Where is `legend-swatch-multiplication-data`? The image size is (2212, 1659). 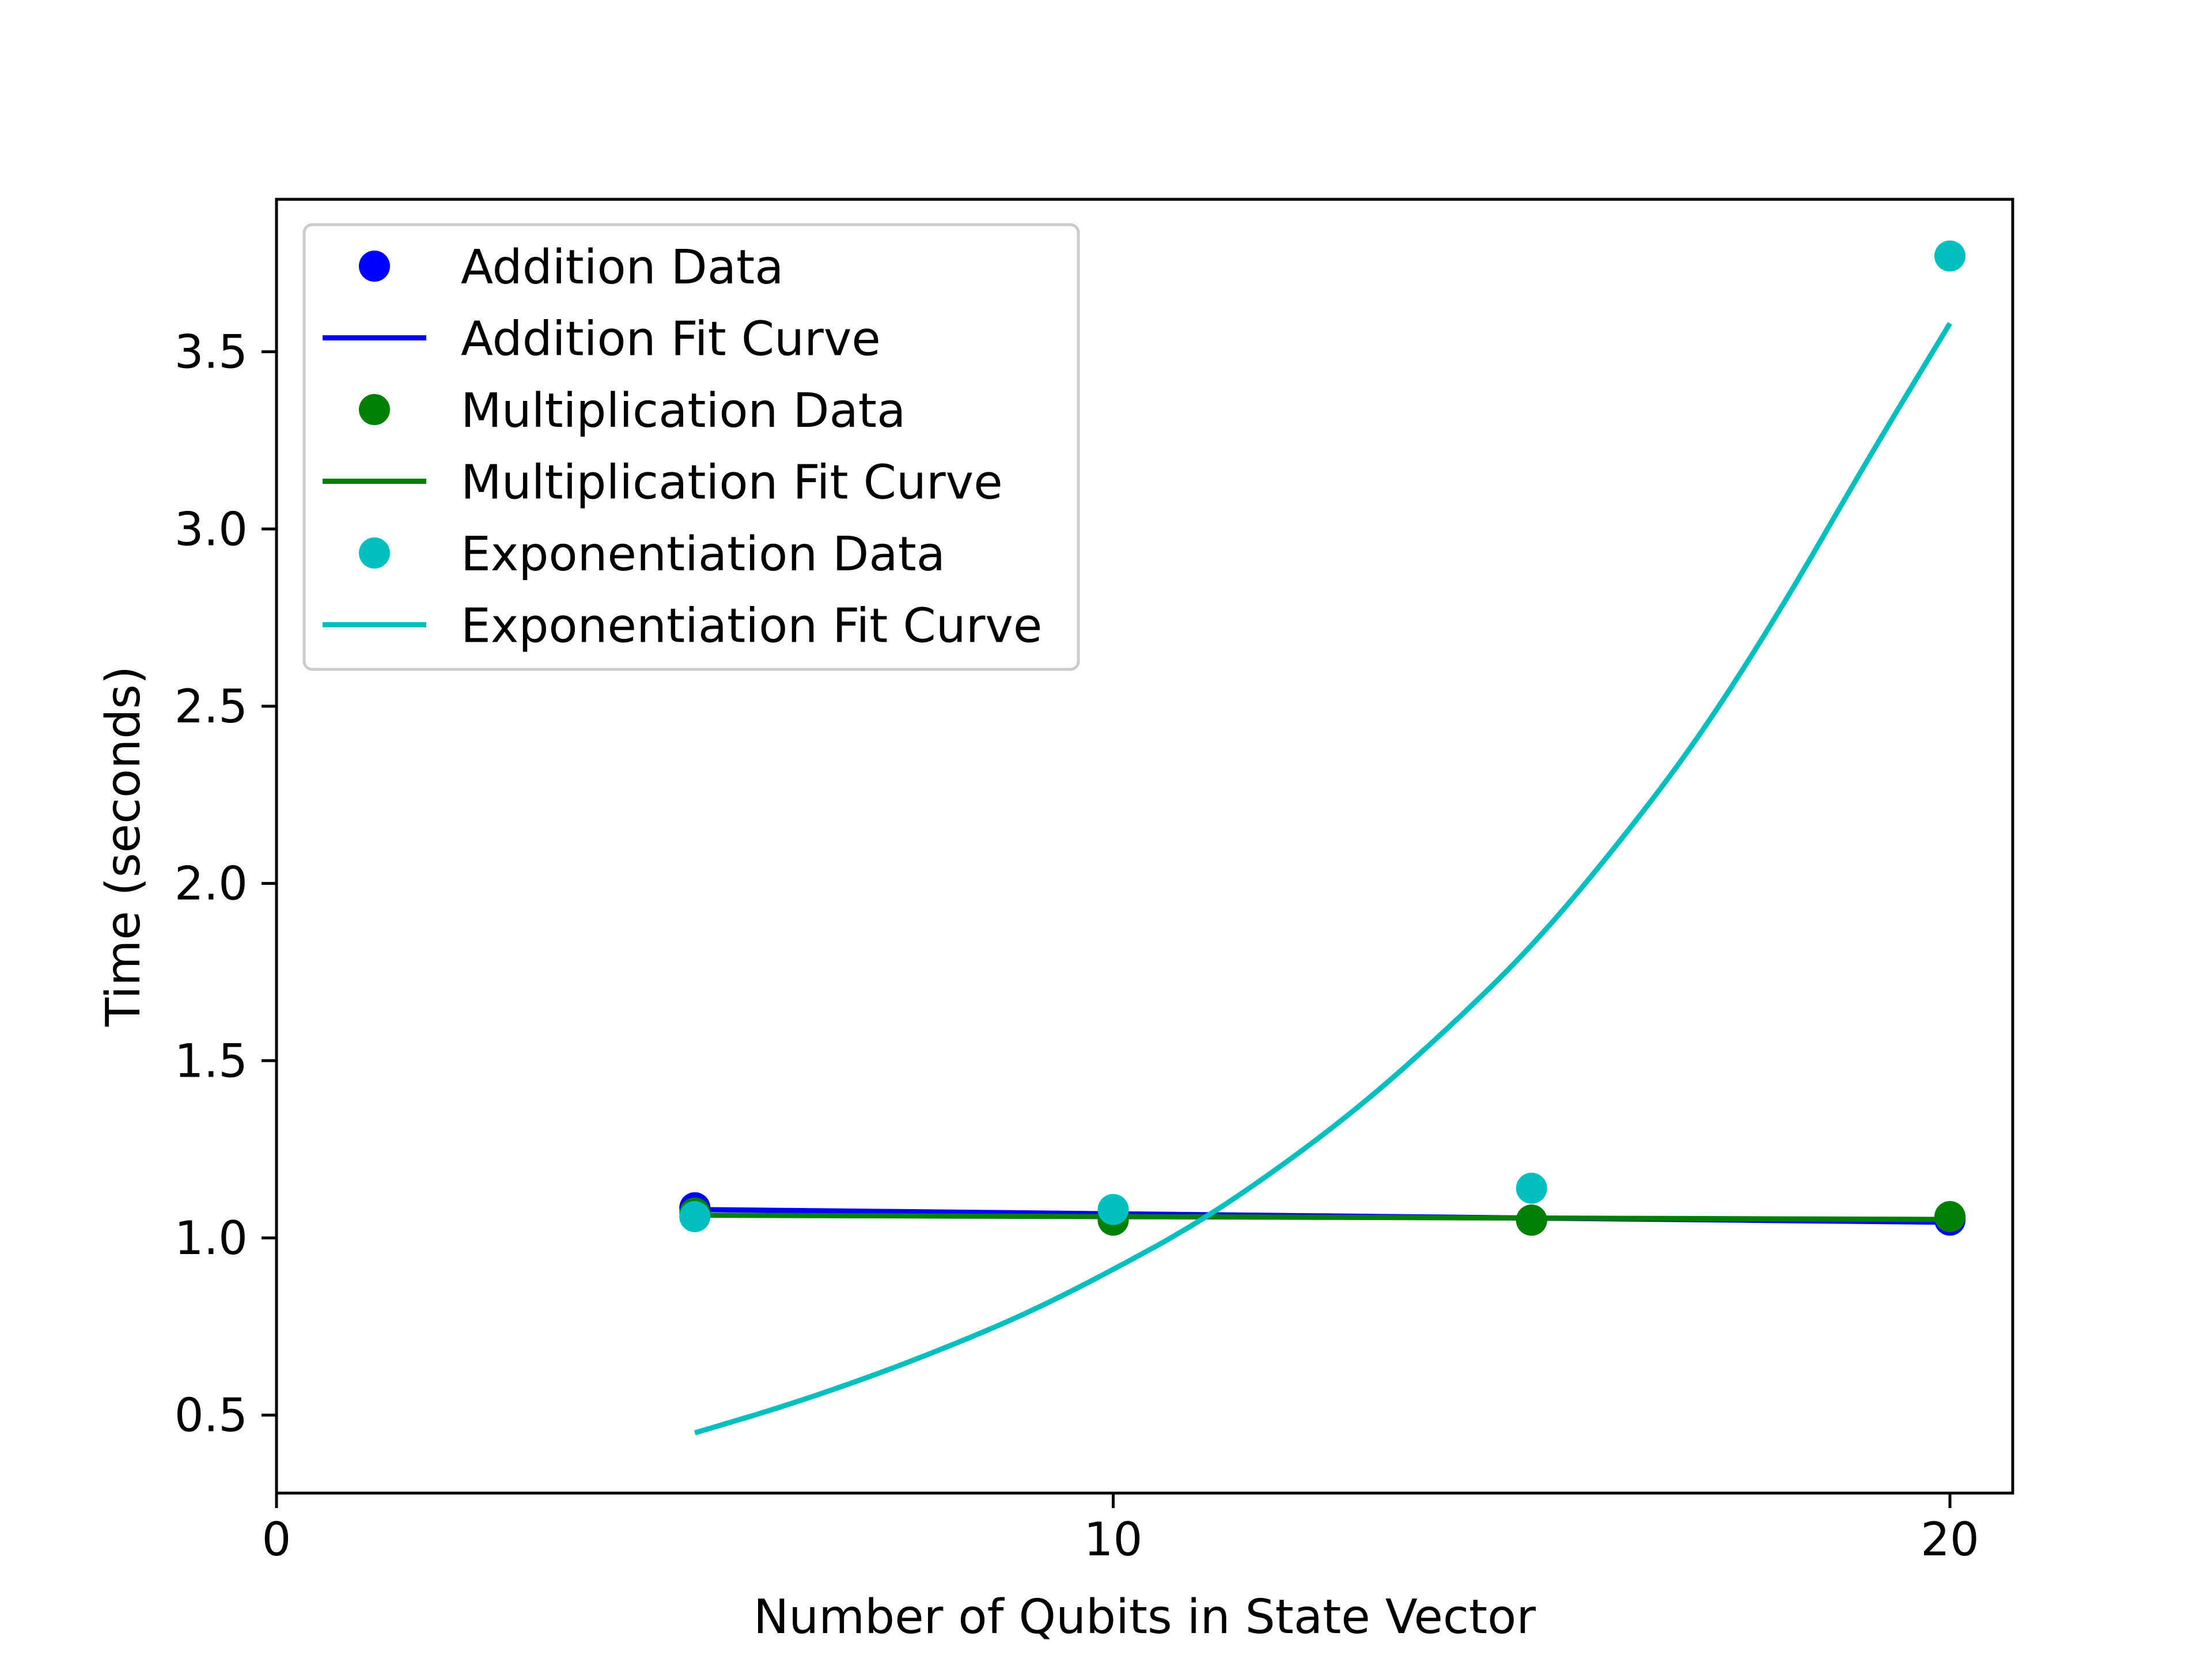
legend-swatch-multiplication-data is located at coordinates (374, 409).